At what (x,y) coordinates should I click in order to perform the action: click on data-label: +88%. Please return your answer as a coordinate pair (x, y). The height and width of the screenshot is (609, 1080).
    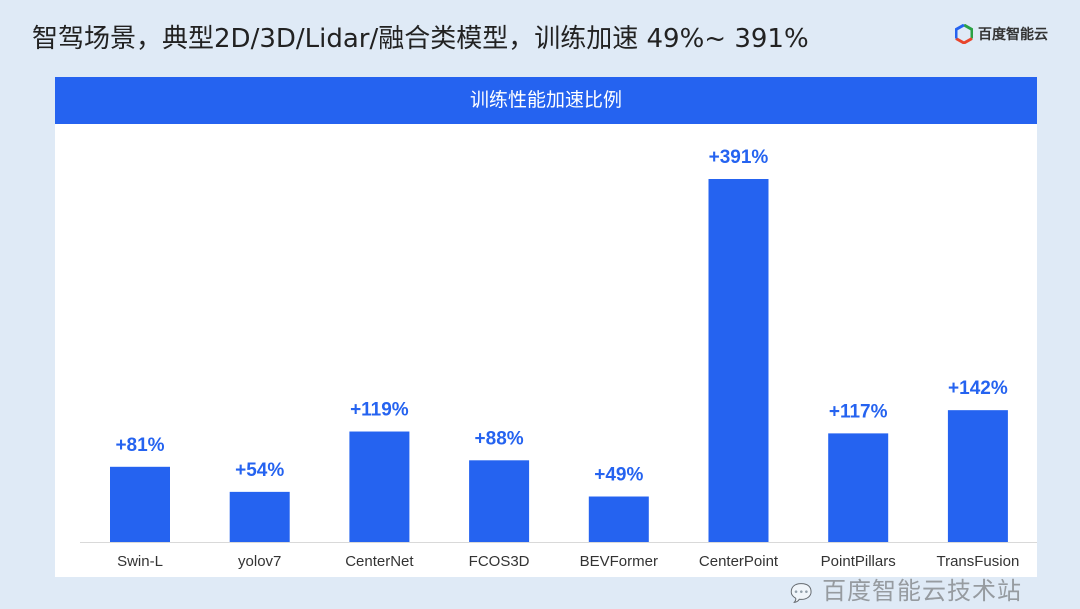
    Looking at the image, I should click on (499, 438).